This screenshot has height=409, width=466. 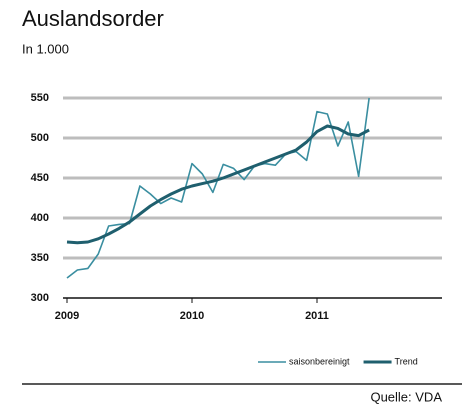 I want to click on x-tick-label: 2009, so click(x=67, y=316).